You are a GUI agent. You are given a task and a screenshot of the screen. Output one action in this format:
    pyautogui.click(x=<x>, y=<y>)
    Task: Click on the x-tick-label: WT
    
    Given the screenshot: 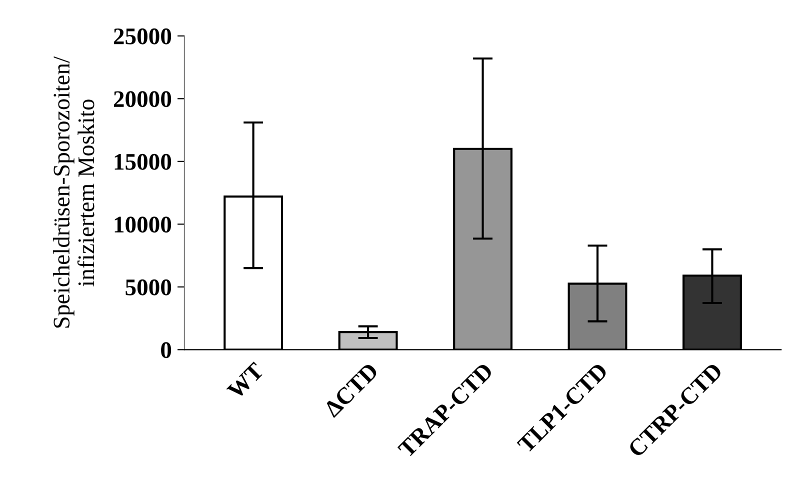 What is the action you would take?
    pyautogui.click(x=245, y=381)
    